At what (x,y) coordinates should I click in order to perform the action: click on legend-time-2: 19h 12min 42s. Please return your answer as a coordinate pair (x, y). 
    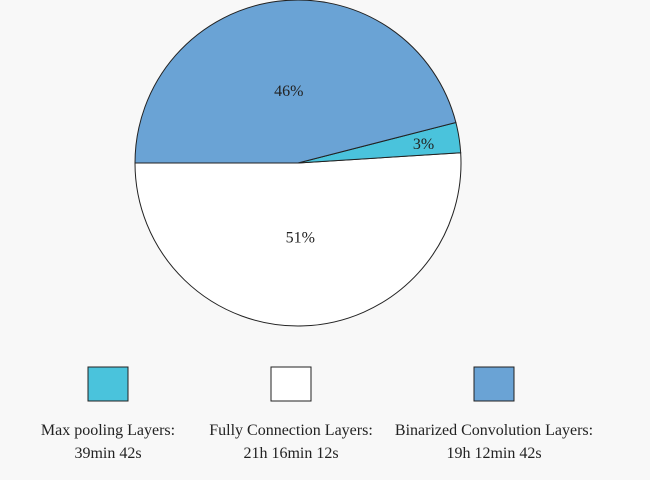
    Looking at the image, I should click on (493, 453).